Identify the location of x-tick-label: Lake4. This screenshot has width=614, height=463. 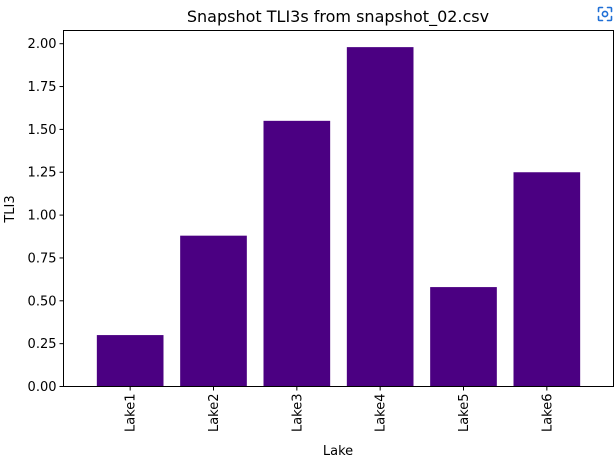
(381, 413).